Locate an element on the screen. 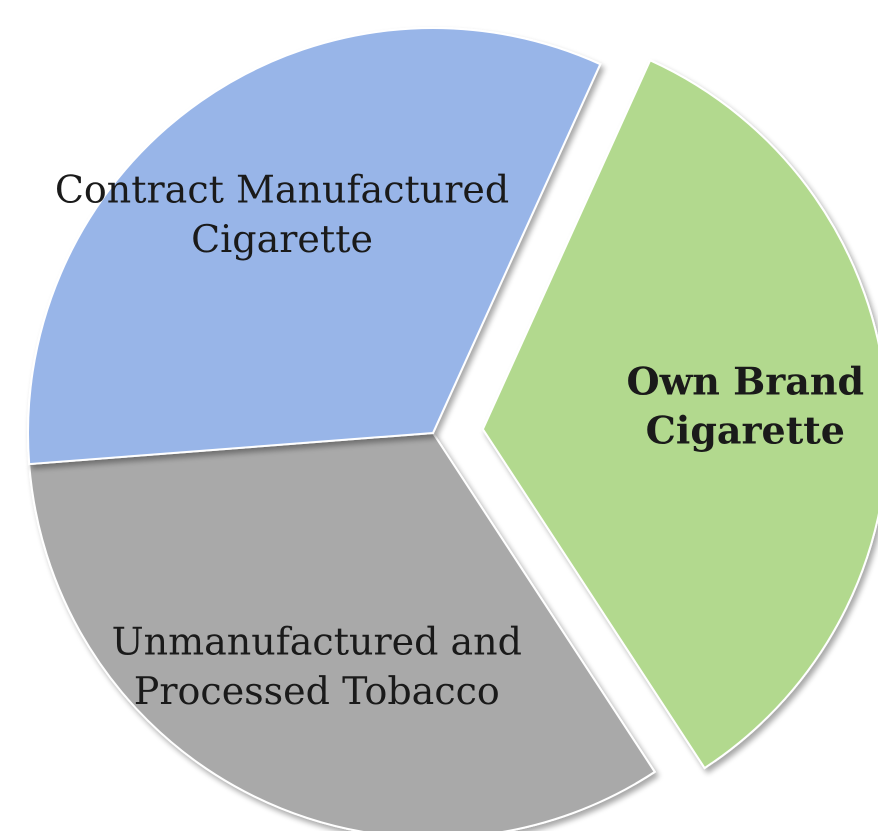  slice-label: Own Brand Cigarette is located at coordinates (745, 405).